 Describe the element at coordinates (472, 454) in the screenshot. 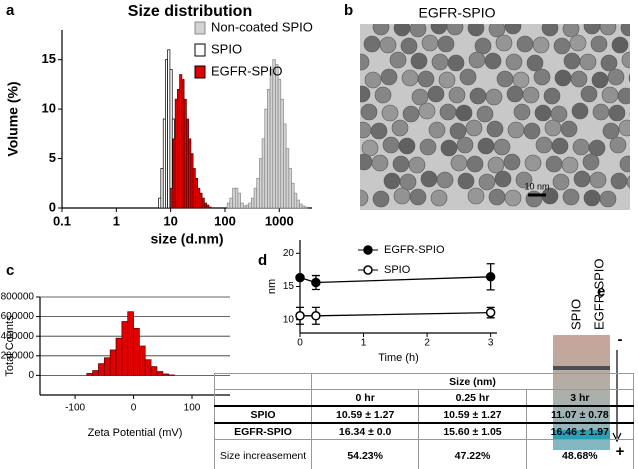

I see `table-cell: 47.22%` at that location.